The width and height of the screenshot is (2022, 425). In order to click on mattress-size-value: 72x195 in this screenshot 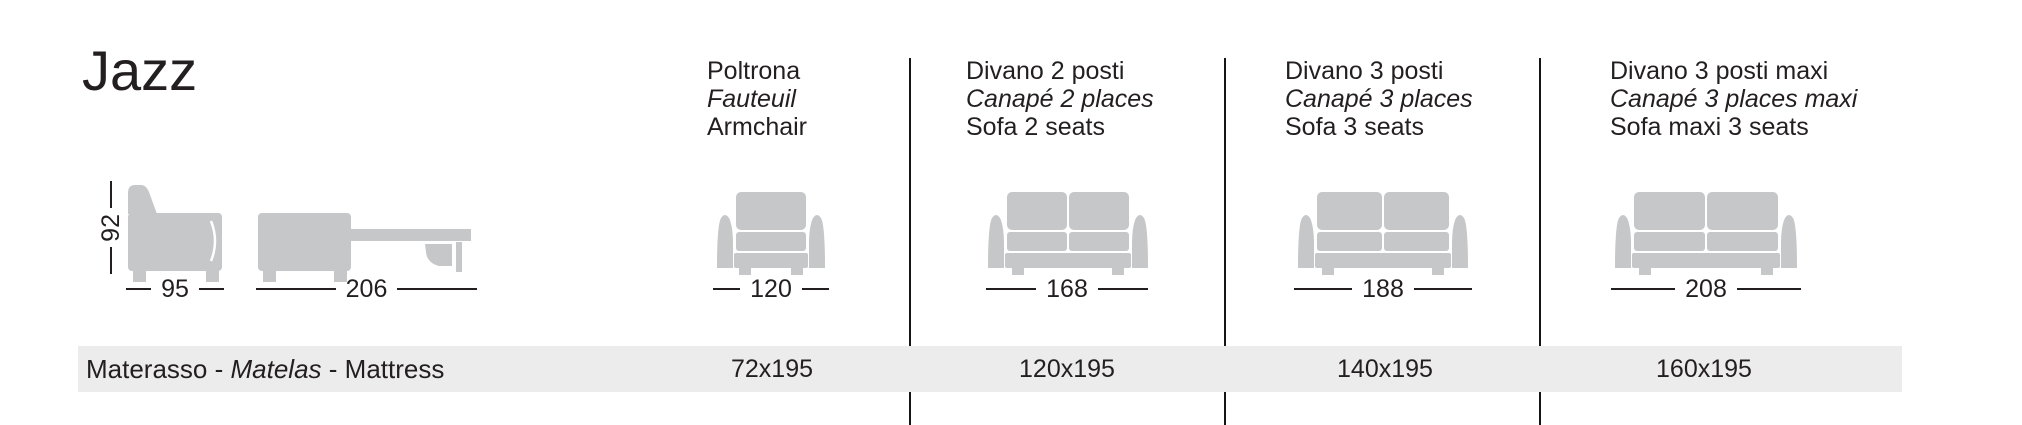, I will do `click(772, 368)`.